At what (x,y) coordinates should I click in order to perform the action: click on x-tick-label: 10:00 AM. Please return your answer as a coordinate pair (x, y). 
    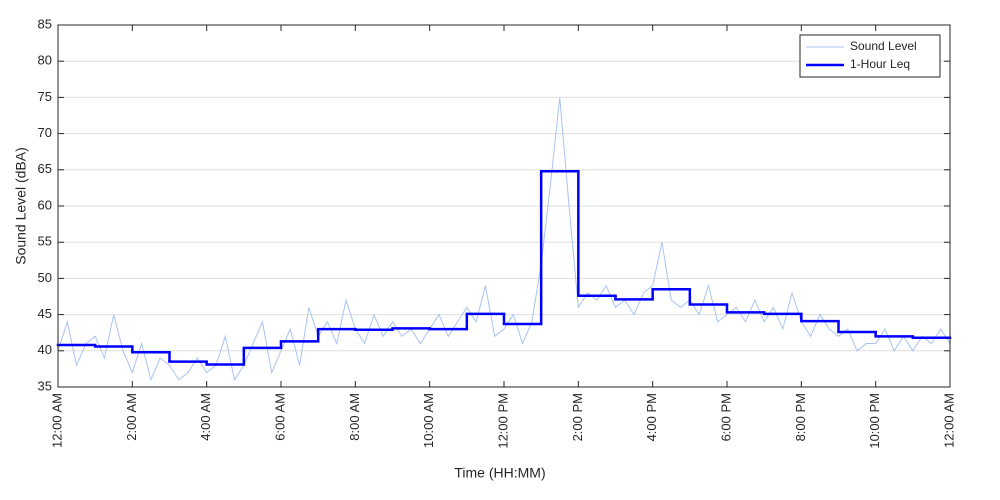
    Looking at the image, I should click on (428, 420).